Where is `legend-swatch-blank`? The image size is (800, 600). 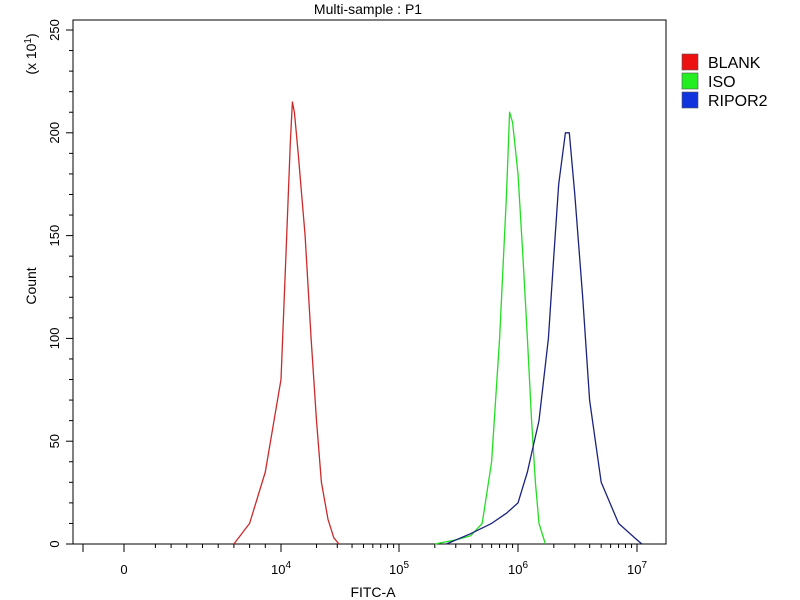 legend-swatch-blank is located at coordinates (690, 62).